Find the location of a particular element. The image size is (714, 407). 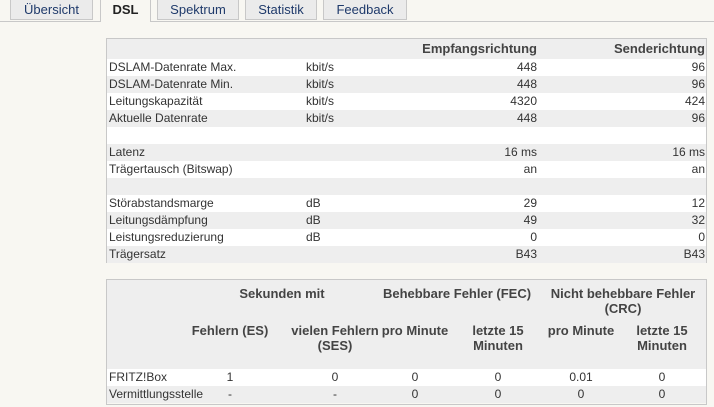

cell-label: DSLAM-Datenrate Max. is located at coordinates (173, 67).